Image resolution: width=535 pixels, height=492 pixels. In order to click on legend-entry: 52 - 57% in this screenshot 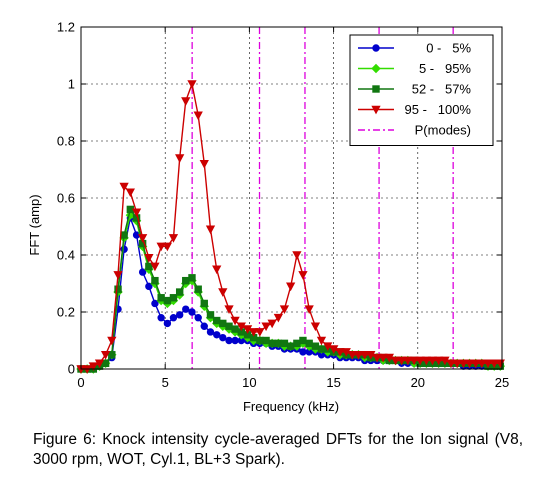, I will do `click(414, 89)`.